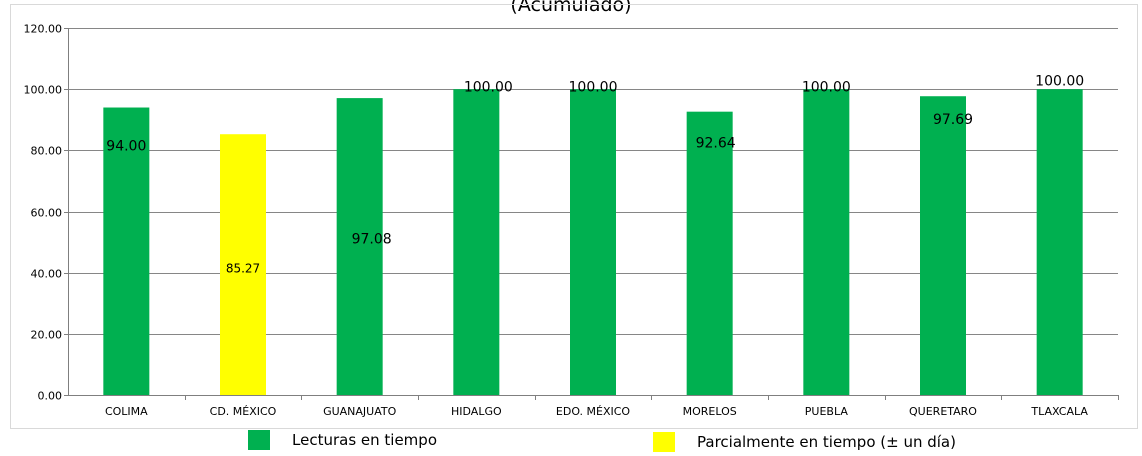 This screenshot has width=1142, height=456. What do you see at coordinates (243, 269) in the screenshot?
I see `data-label: 85.27` at bounding box center [243, 269].